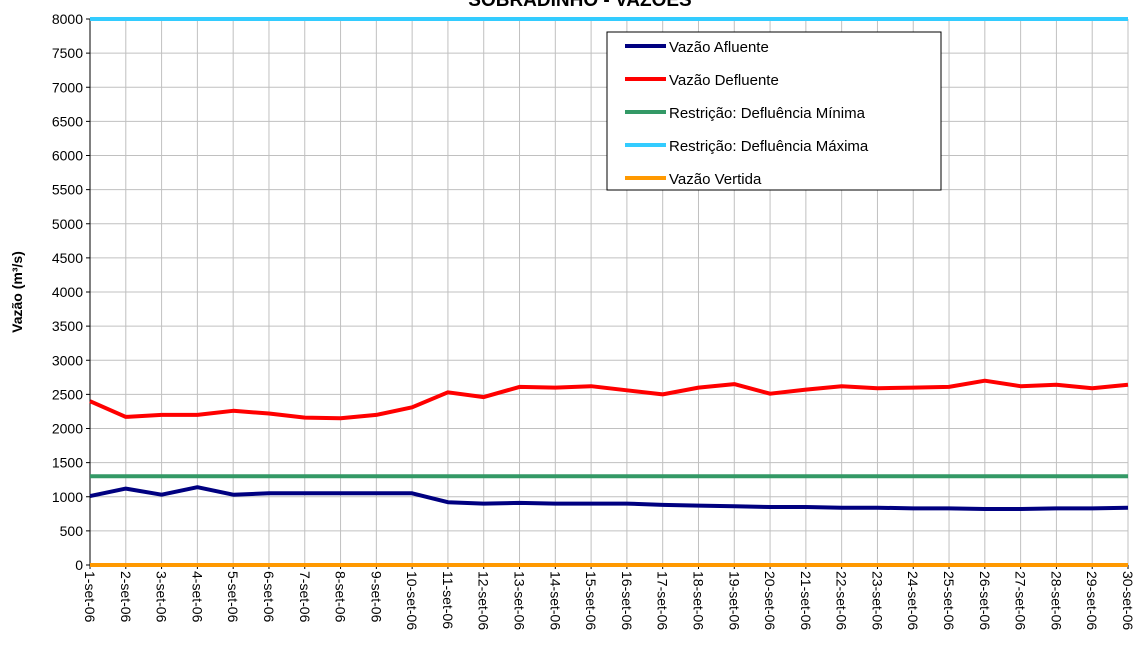  I want to click on y-tick-label: 5000, so click(67, 224).